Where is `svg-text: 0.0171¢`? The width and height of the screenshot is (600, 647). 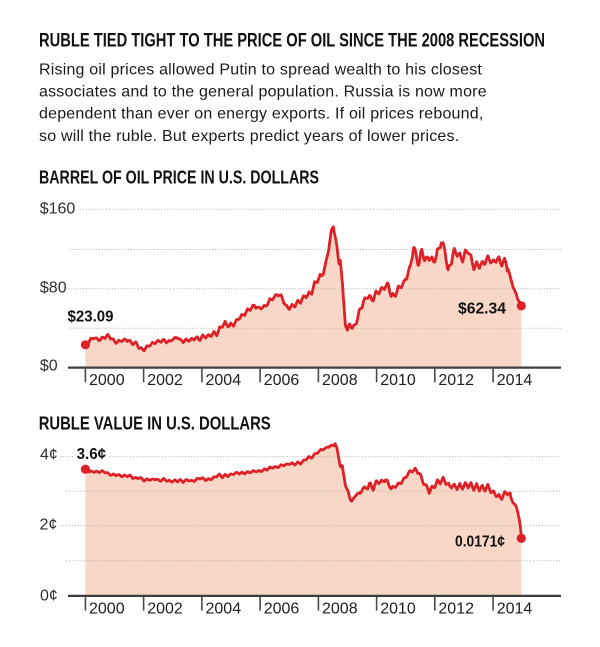
svg-text: 0.0171¢ is located at coordinates (480, 542).